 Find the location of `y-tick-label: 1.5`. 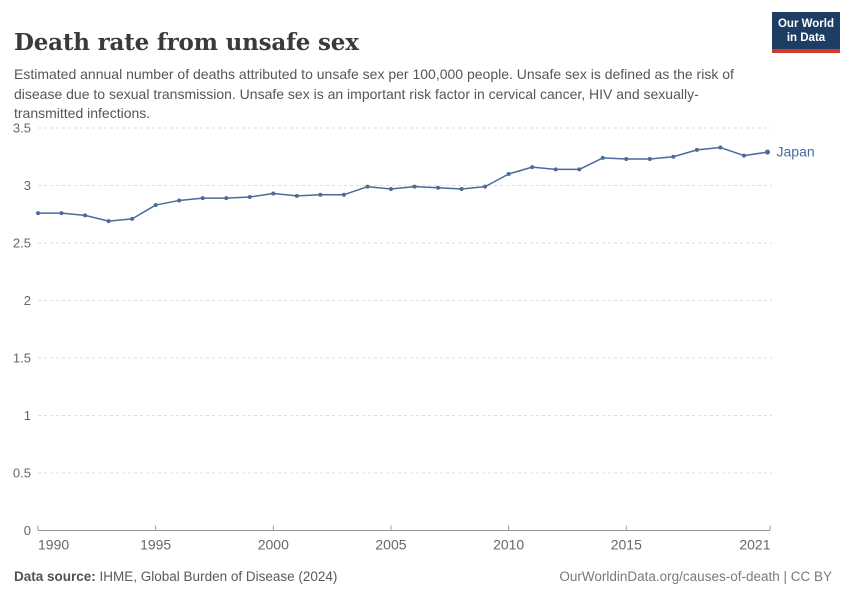

y-tick-label: 1.5 is located at coordinates (22, 358).